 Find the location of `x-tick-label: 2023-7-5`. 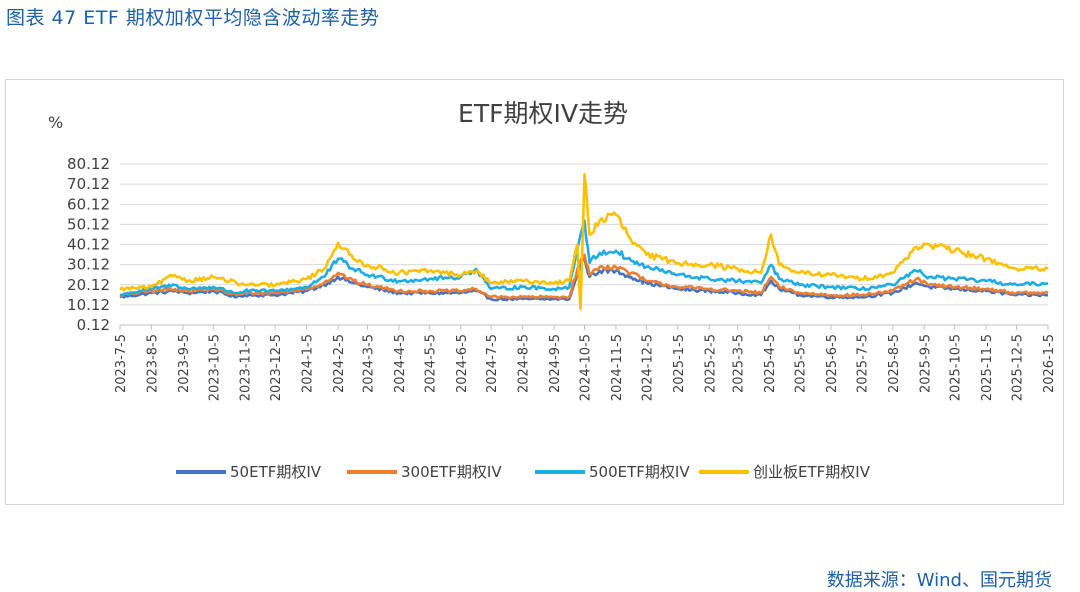

x-tick-label: 2023-7-5 is located at coordinates (121, 363).